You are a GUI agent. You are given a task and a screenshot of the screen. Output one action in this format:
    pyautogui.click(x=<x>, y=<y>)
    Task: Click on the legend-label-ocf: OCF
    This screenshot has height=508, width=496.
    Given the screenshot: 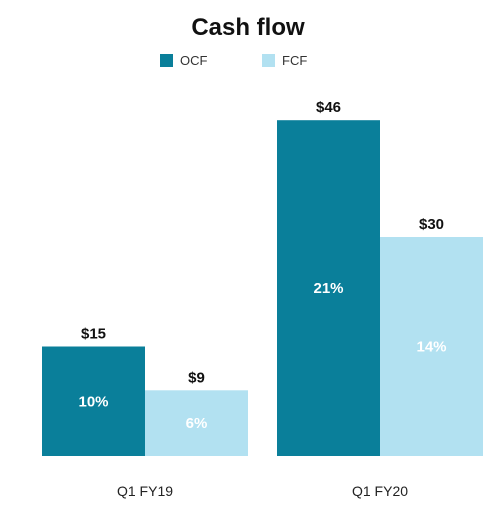 What is the action you would take?
    pyautogui.click(x=194, y=60)
    